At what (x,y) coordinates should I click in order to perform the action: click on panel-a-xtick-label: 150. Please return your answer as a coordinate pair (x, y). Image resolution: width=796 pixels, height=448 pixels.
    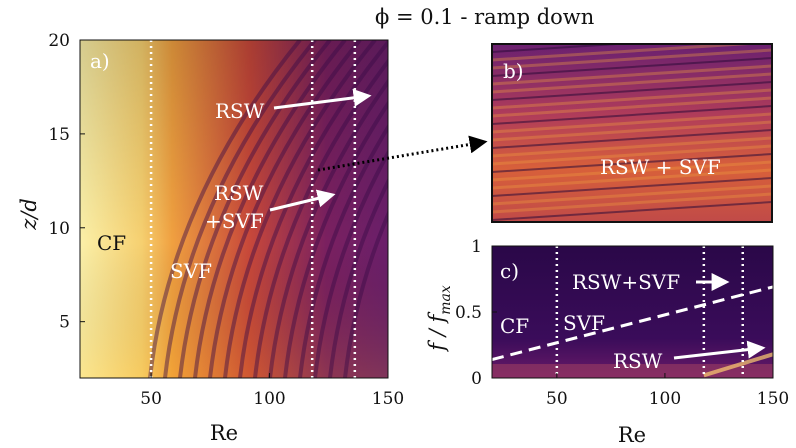
    Looking at the image, I should click on (388, 399).